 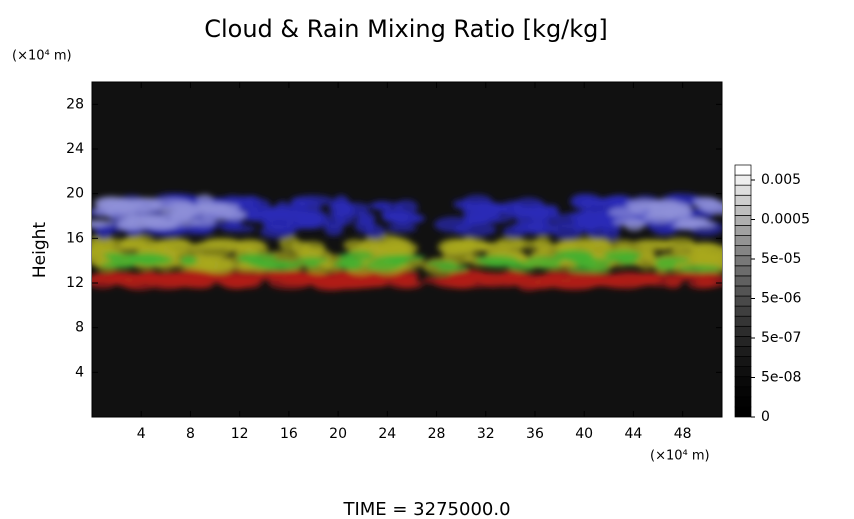 I want to click on y-tick-label: 24, so click(x=75, y=149).